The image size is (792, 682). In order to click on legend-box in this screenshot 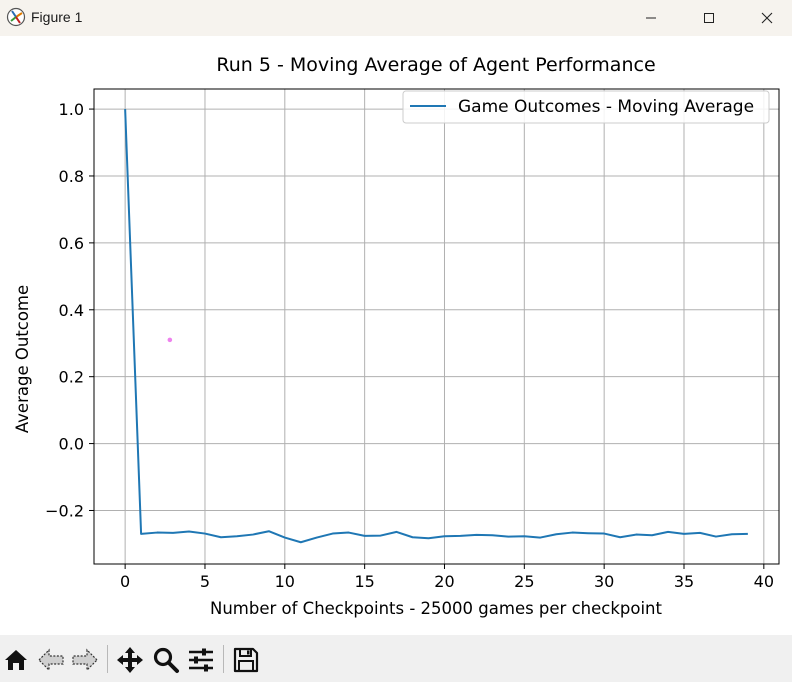, I will do `click(586, 107)`.